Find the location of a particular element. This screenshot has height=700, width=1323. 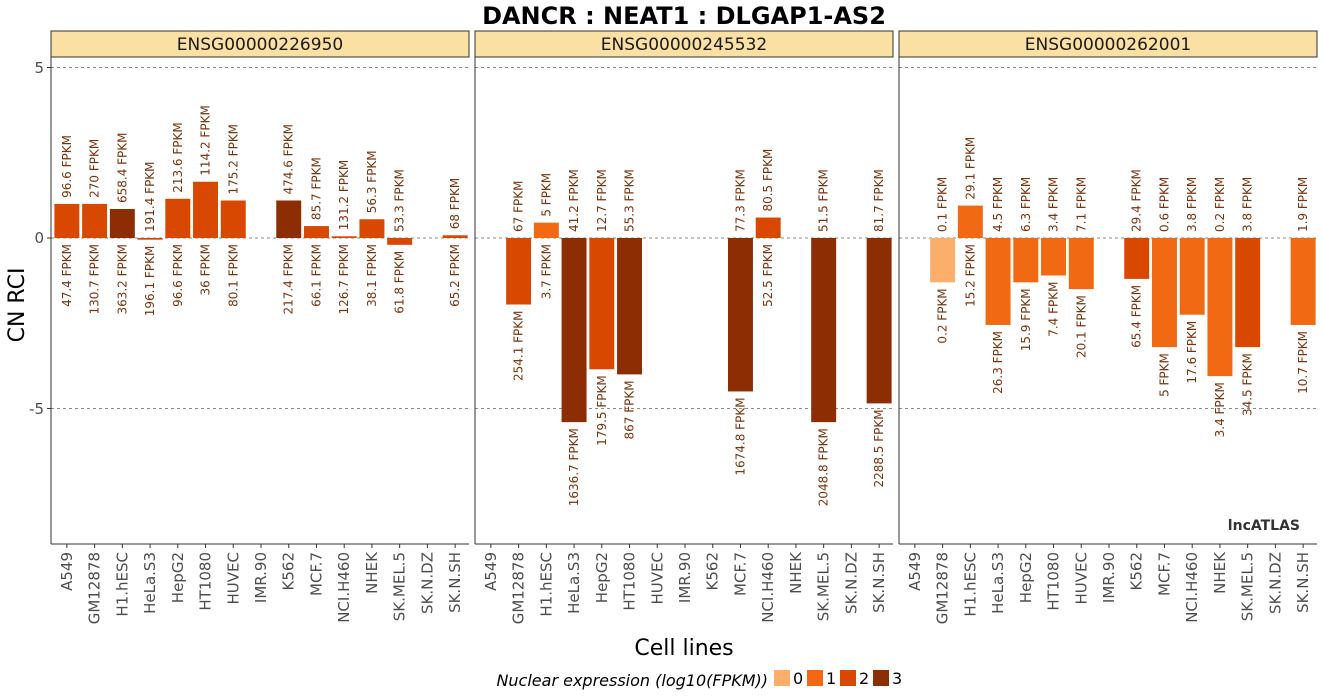

cyto-fpkm-label: 0.1 FPKM is located at coordinates (943, 204).